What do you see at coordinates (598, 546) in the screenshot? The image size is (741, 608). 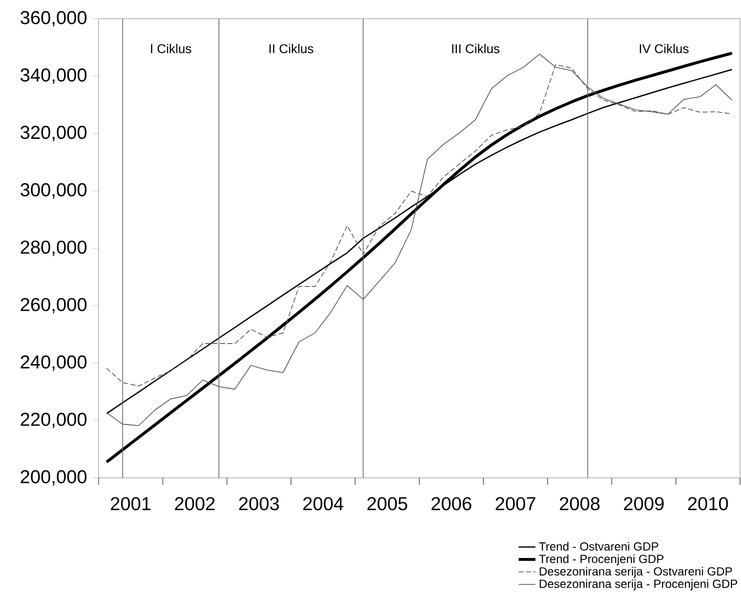 I see `legend-label: Trend - Ostvareni GDP` at bounding box center [598, 546].